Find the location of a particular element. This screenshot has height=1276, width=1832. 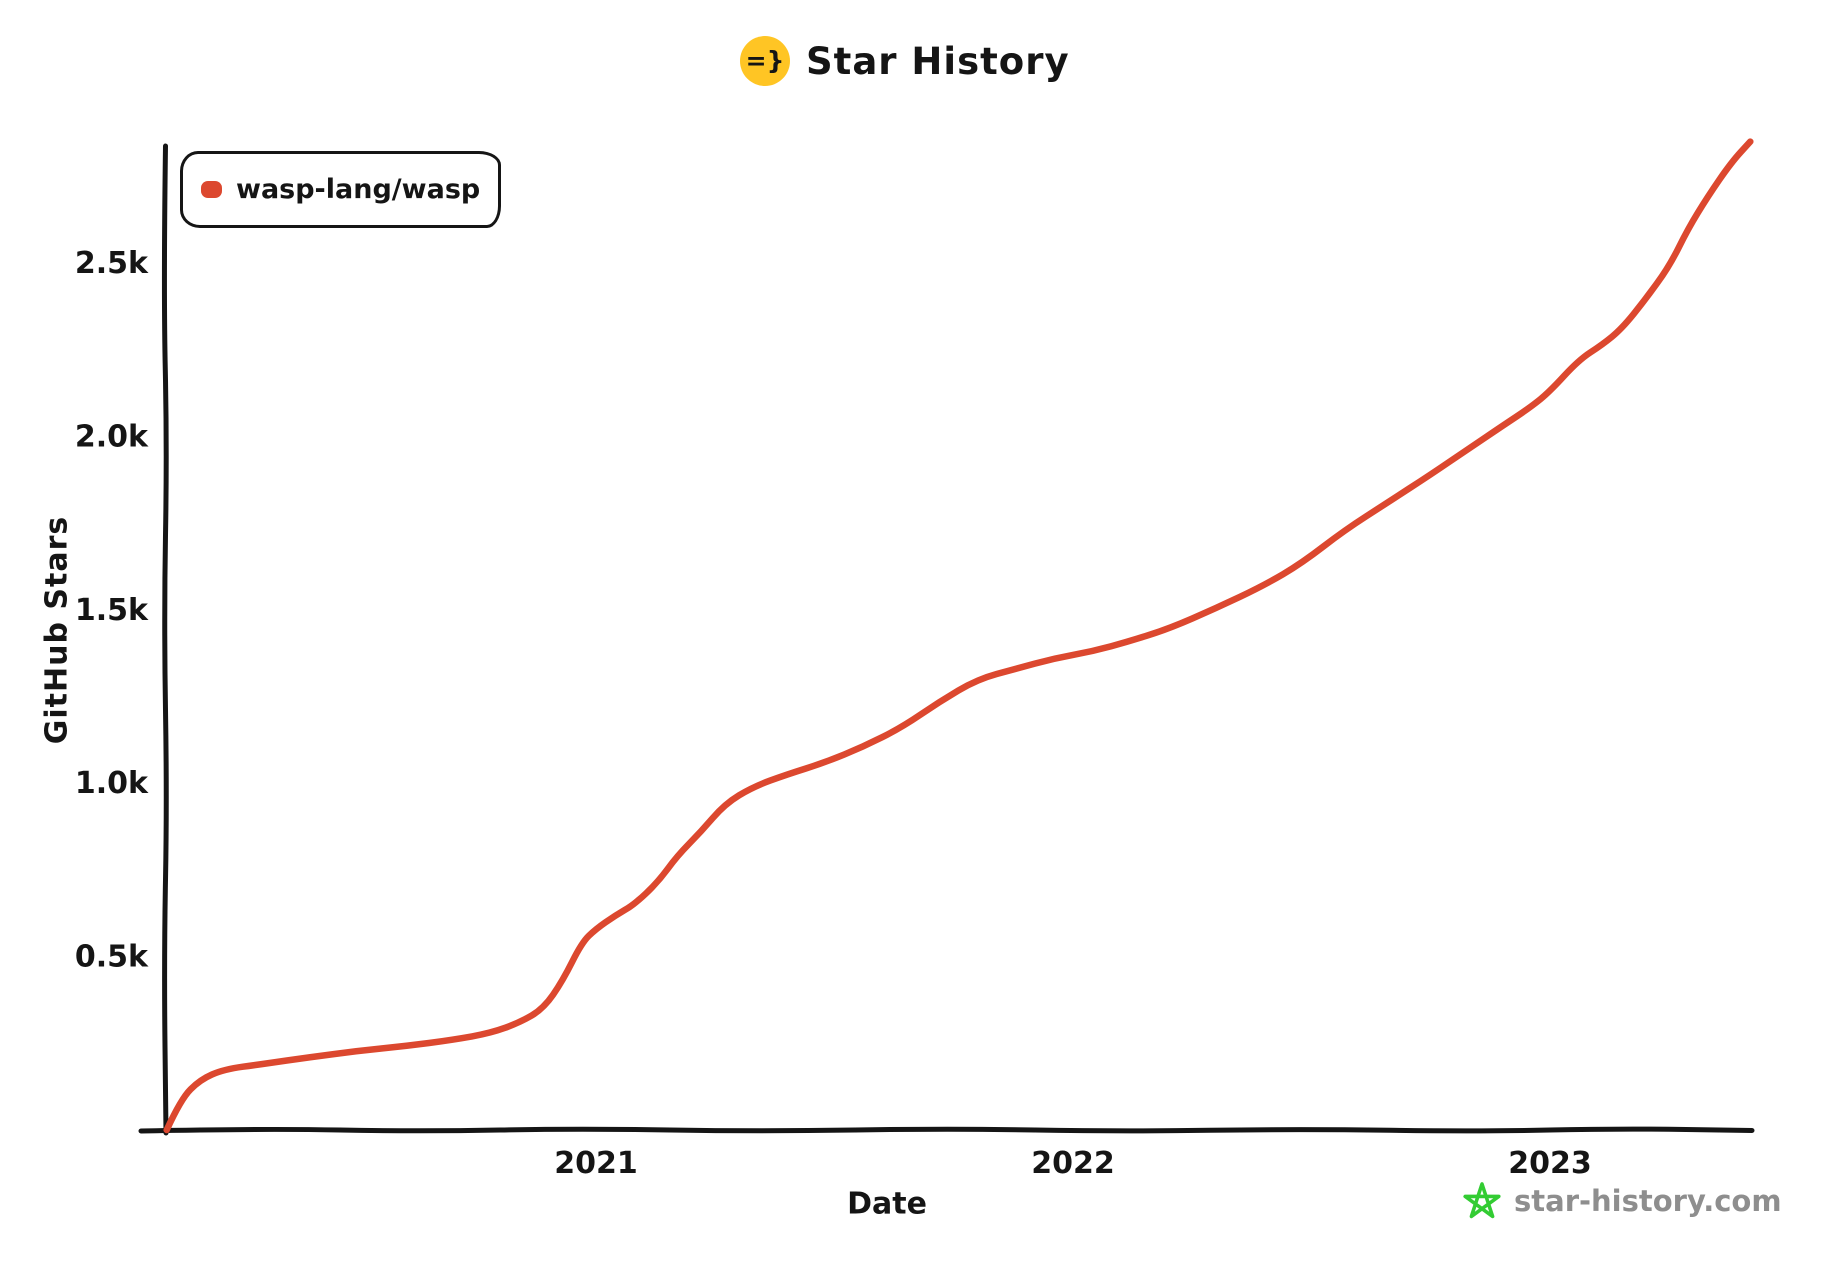

watermark-link: star-history.com is located at coordinates (1622, 1201).